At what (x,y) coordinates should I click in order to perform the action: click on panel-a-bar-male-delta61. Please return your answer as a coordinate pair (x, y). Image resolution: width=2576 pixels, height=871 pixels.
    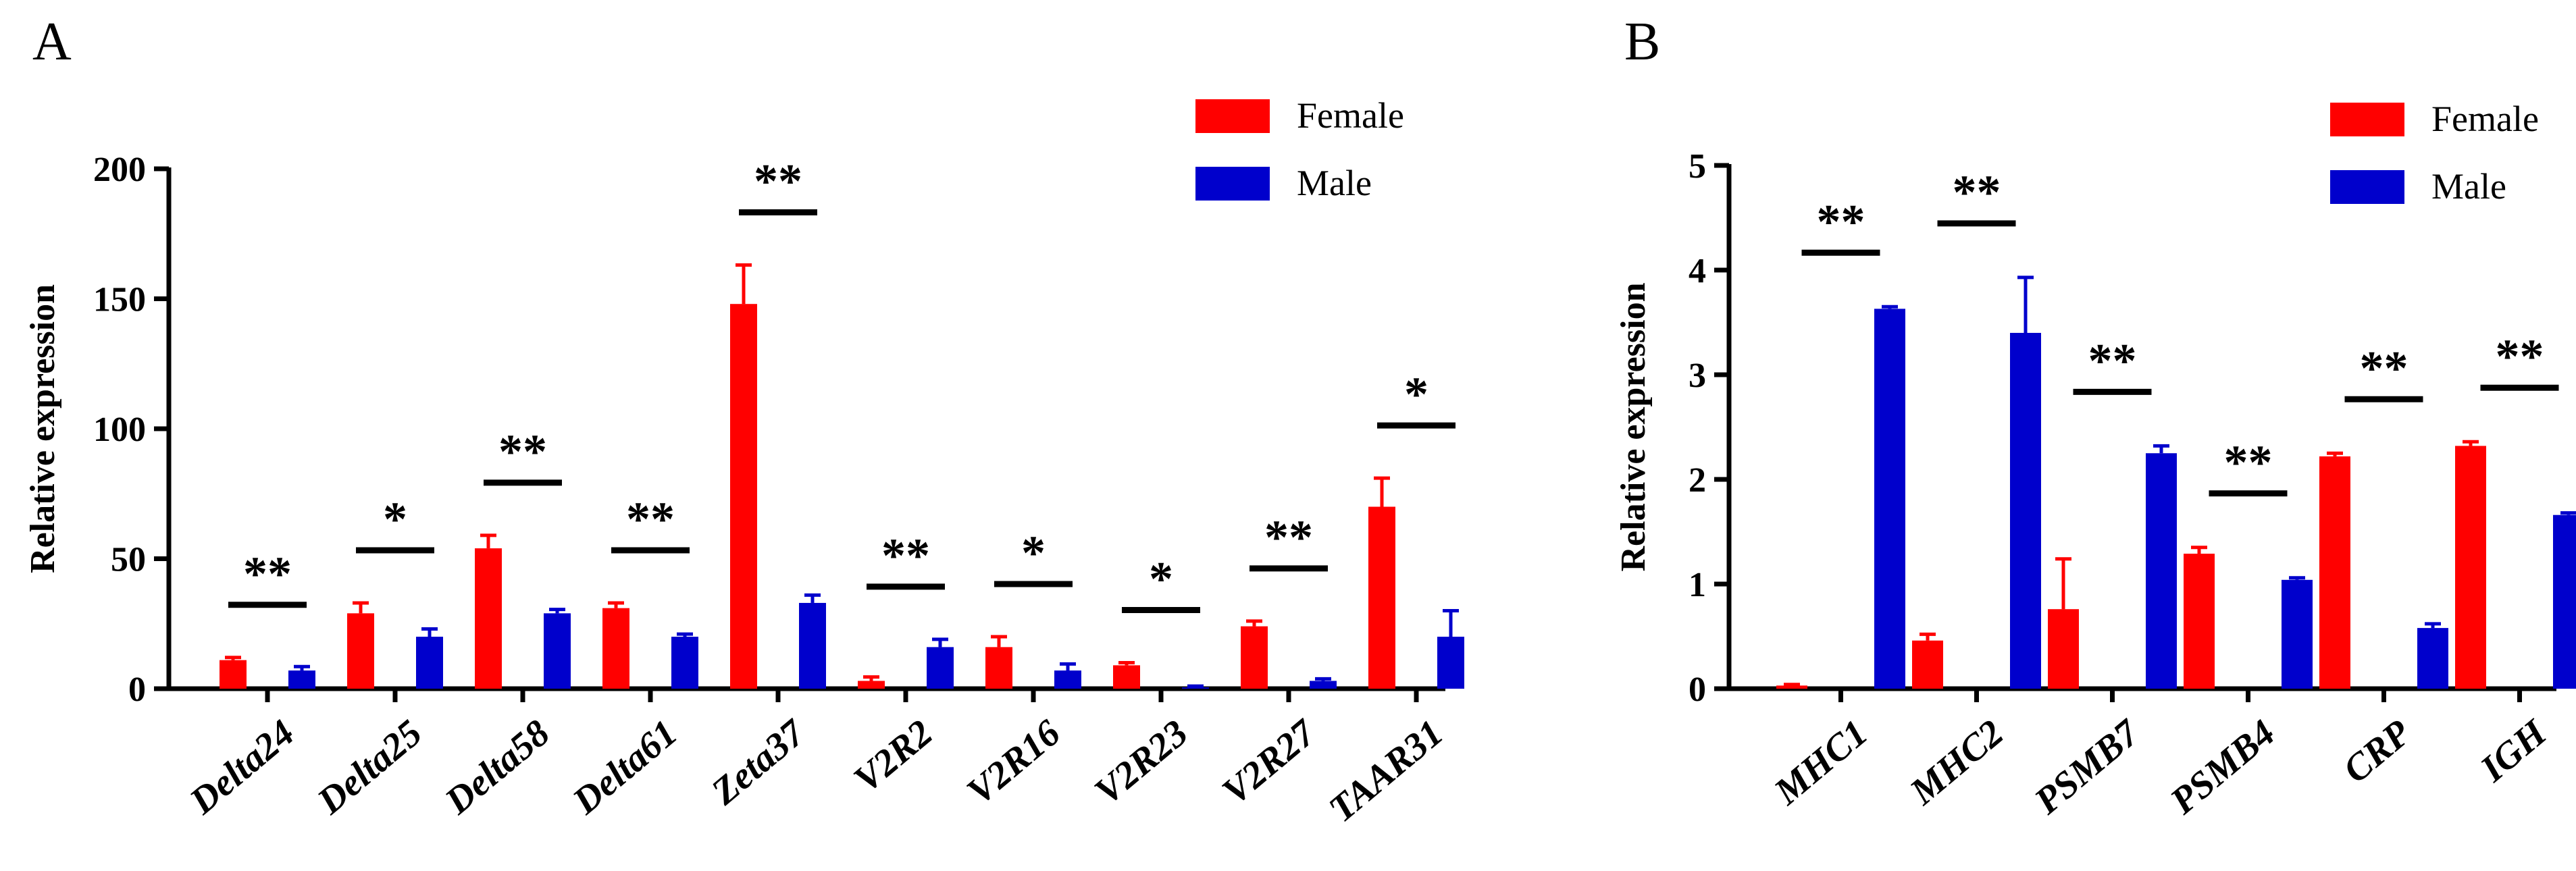
    Looking at the image, I should click on (684, 663).